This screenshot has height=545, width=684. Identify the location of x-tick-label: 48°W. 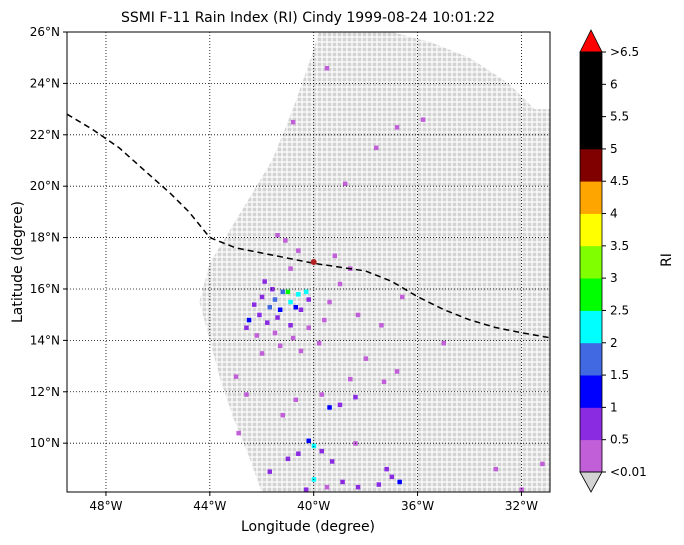
(105, 506).